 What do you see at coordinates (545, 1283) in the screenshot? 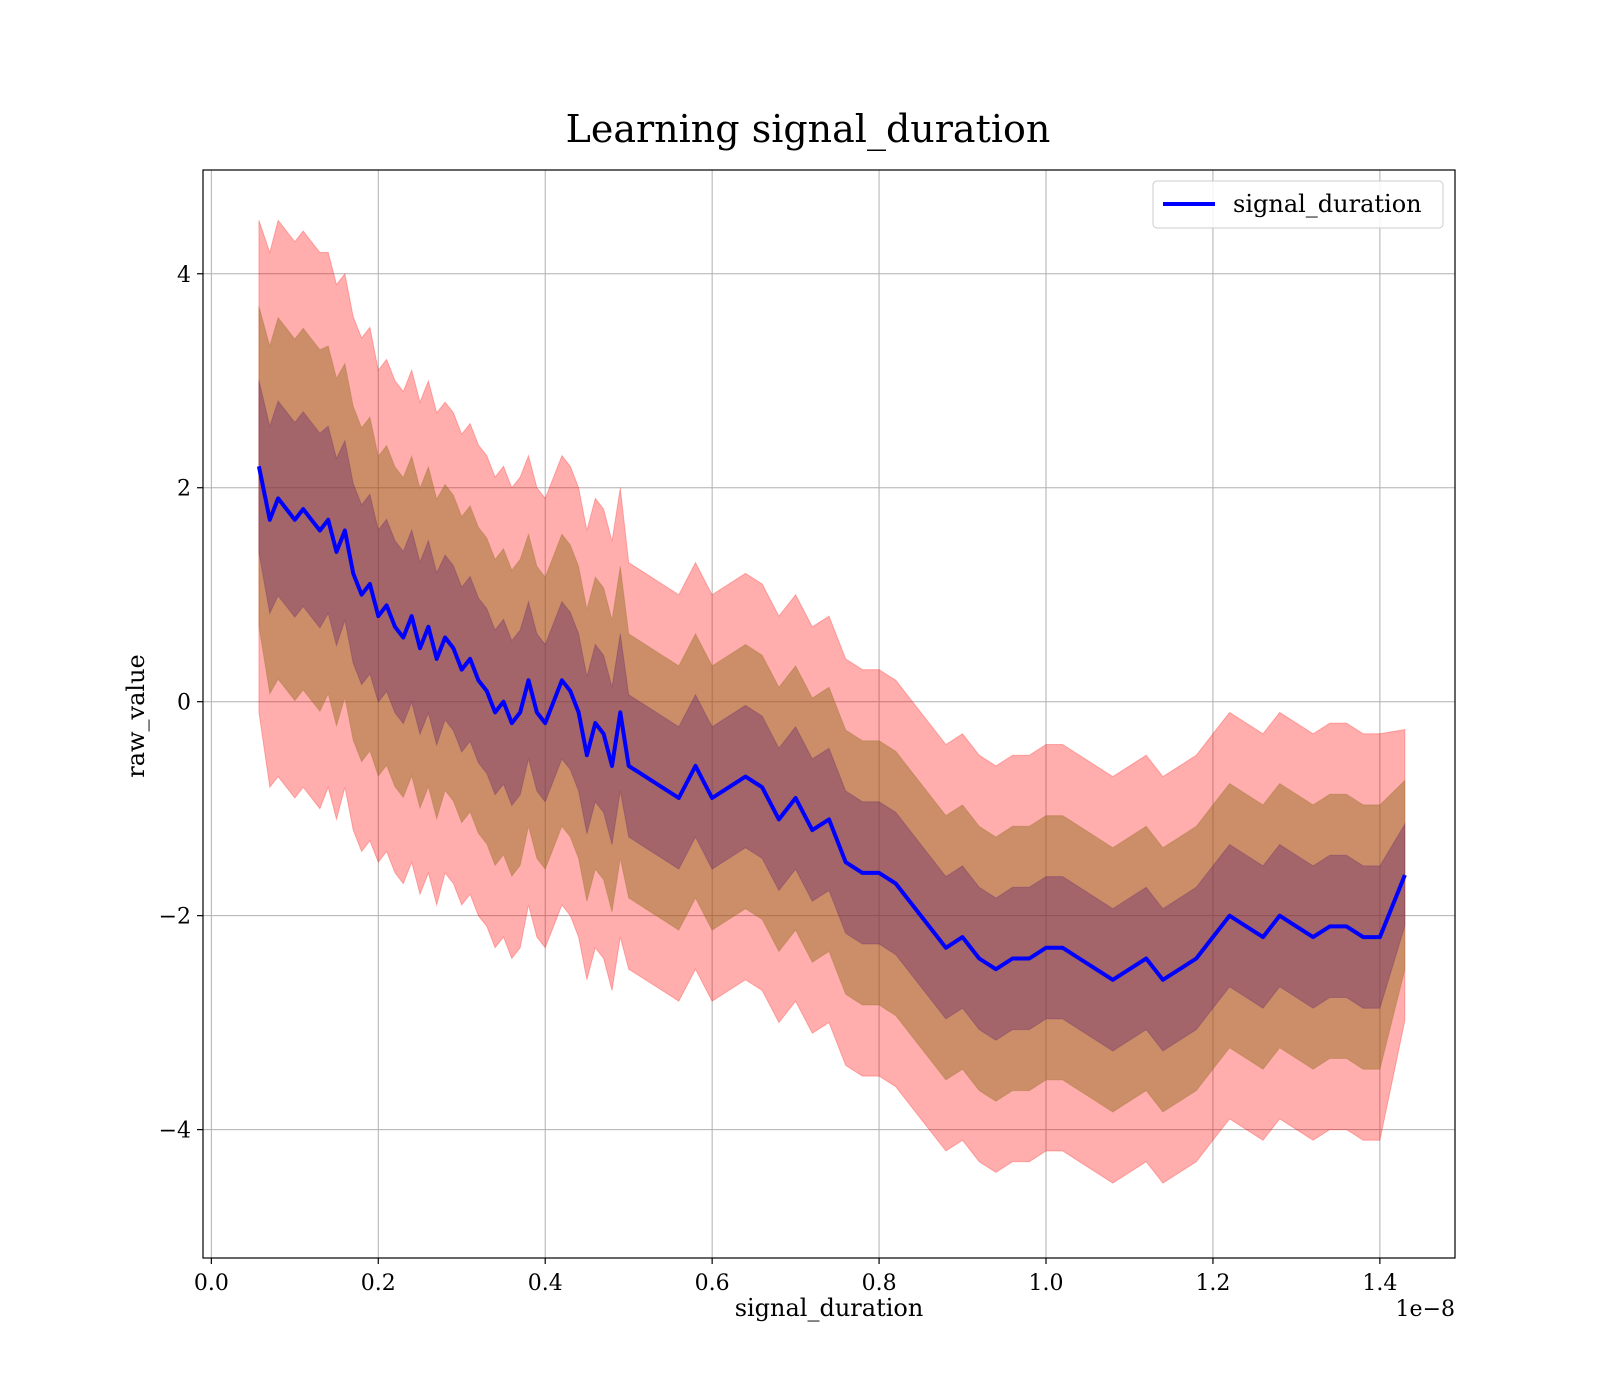
I see `x-tick-label: 0.4` at bounding box center [545, 1283].